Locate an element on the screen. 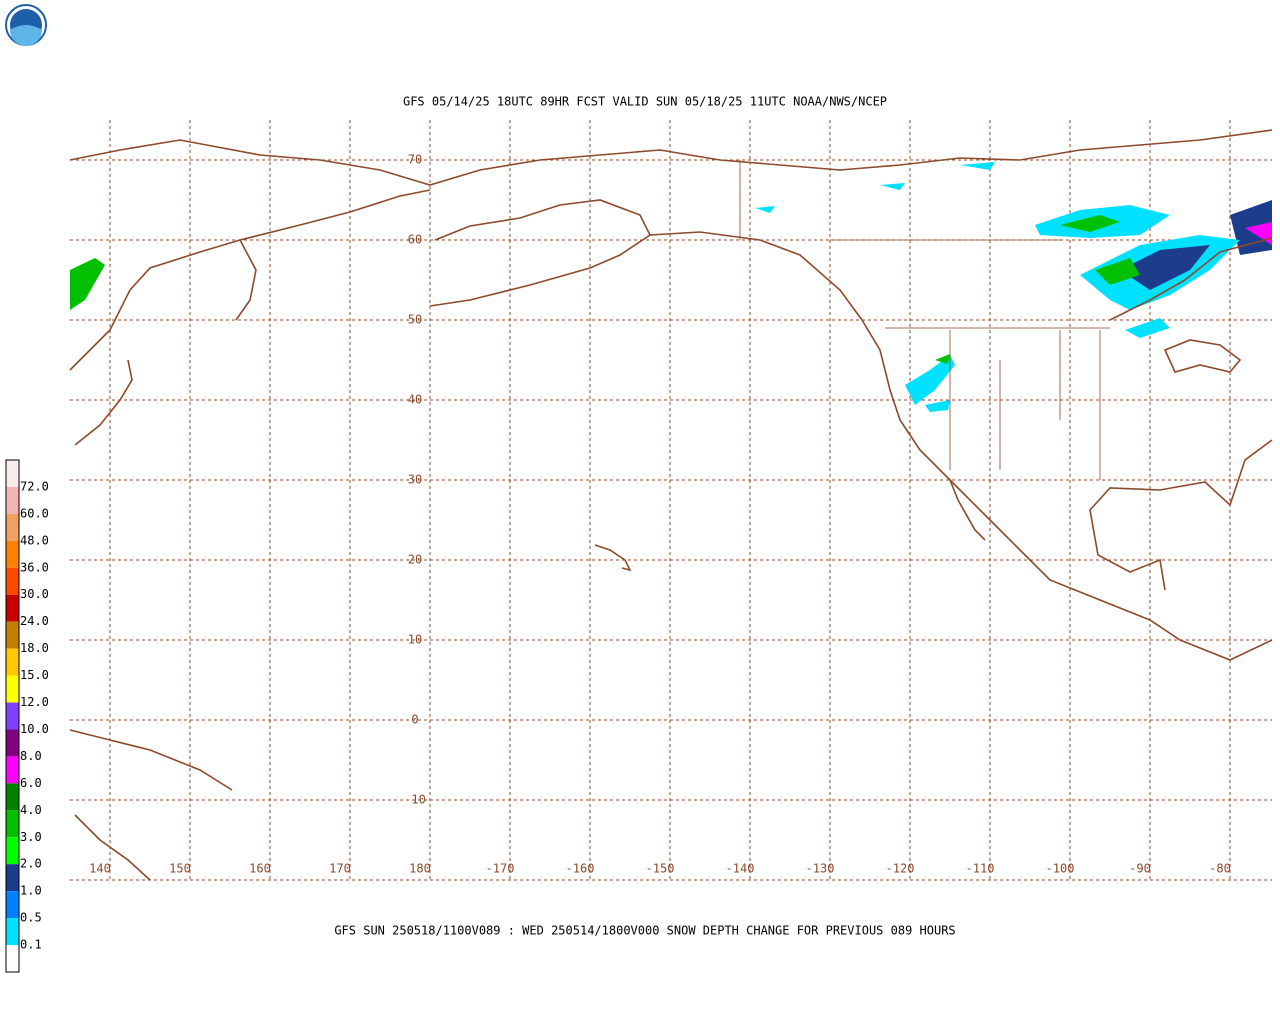 The height and width of the screenshot is (1024, 1280). legend-label: 18.0 is located at coordinates (34, 648).